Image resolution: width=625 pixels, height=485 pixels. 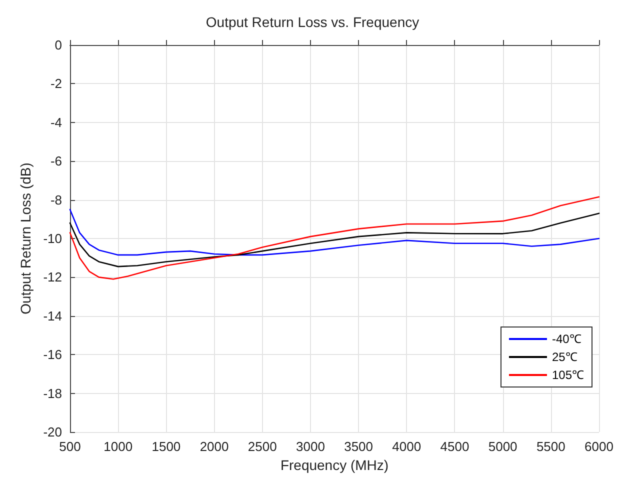 I want to click on x-tick-label: 6000, so click(x=599, y=446).